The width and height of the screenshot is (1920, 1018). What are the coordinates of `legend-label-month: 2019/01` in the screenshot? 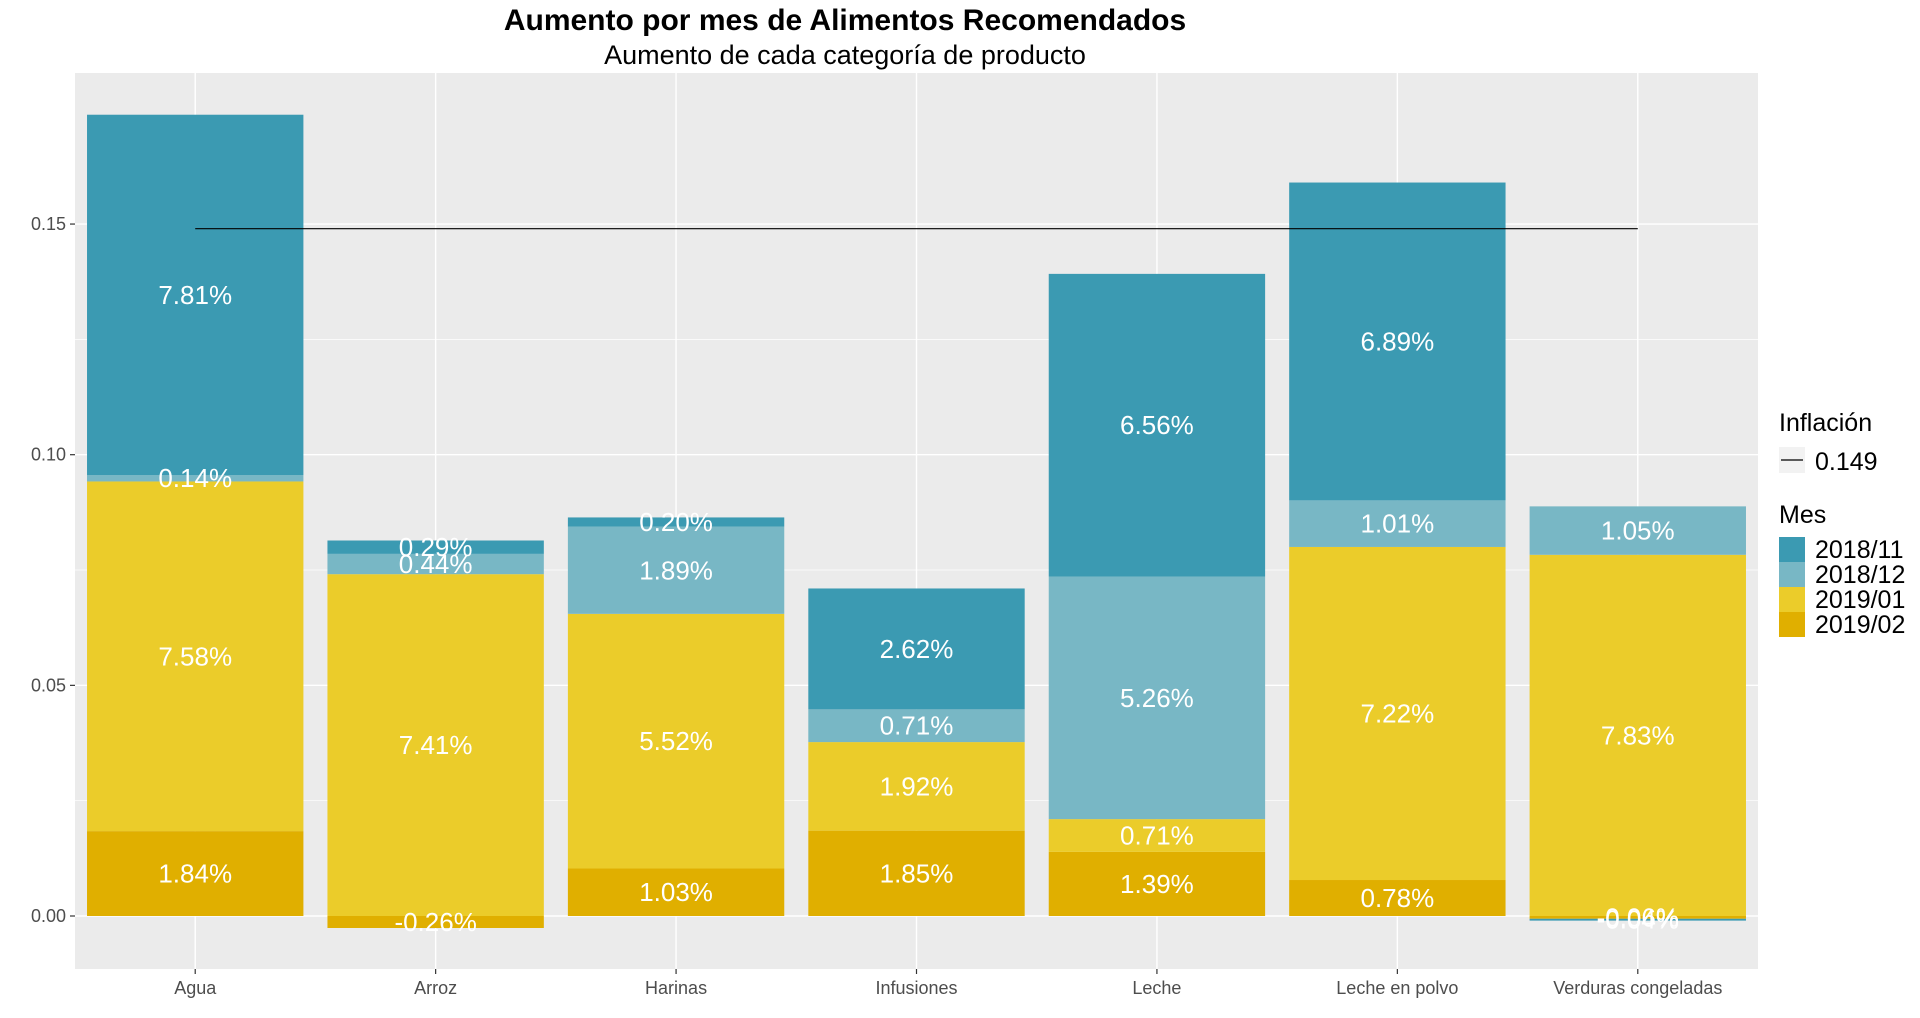 It's located at (1860, 600).